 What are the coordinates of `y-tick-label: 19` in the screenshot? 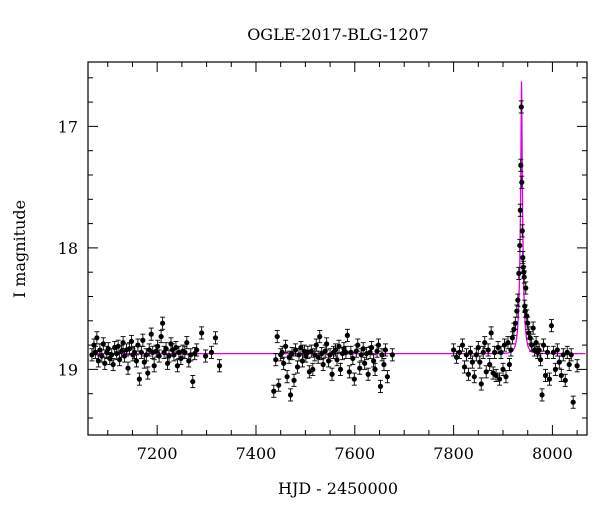 It's located at (68, 369).